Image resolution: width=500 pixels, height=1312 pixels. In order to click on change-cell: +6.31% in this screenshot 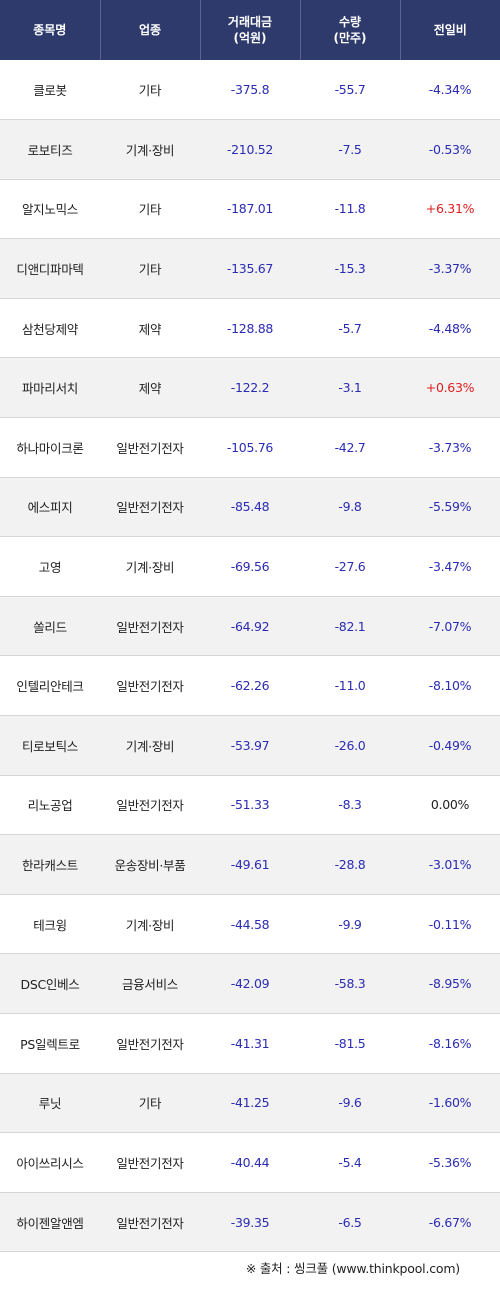, I will do `click(450, 209)`.